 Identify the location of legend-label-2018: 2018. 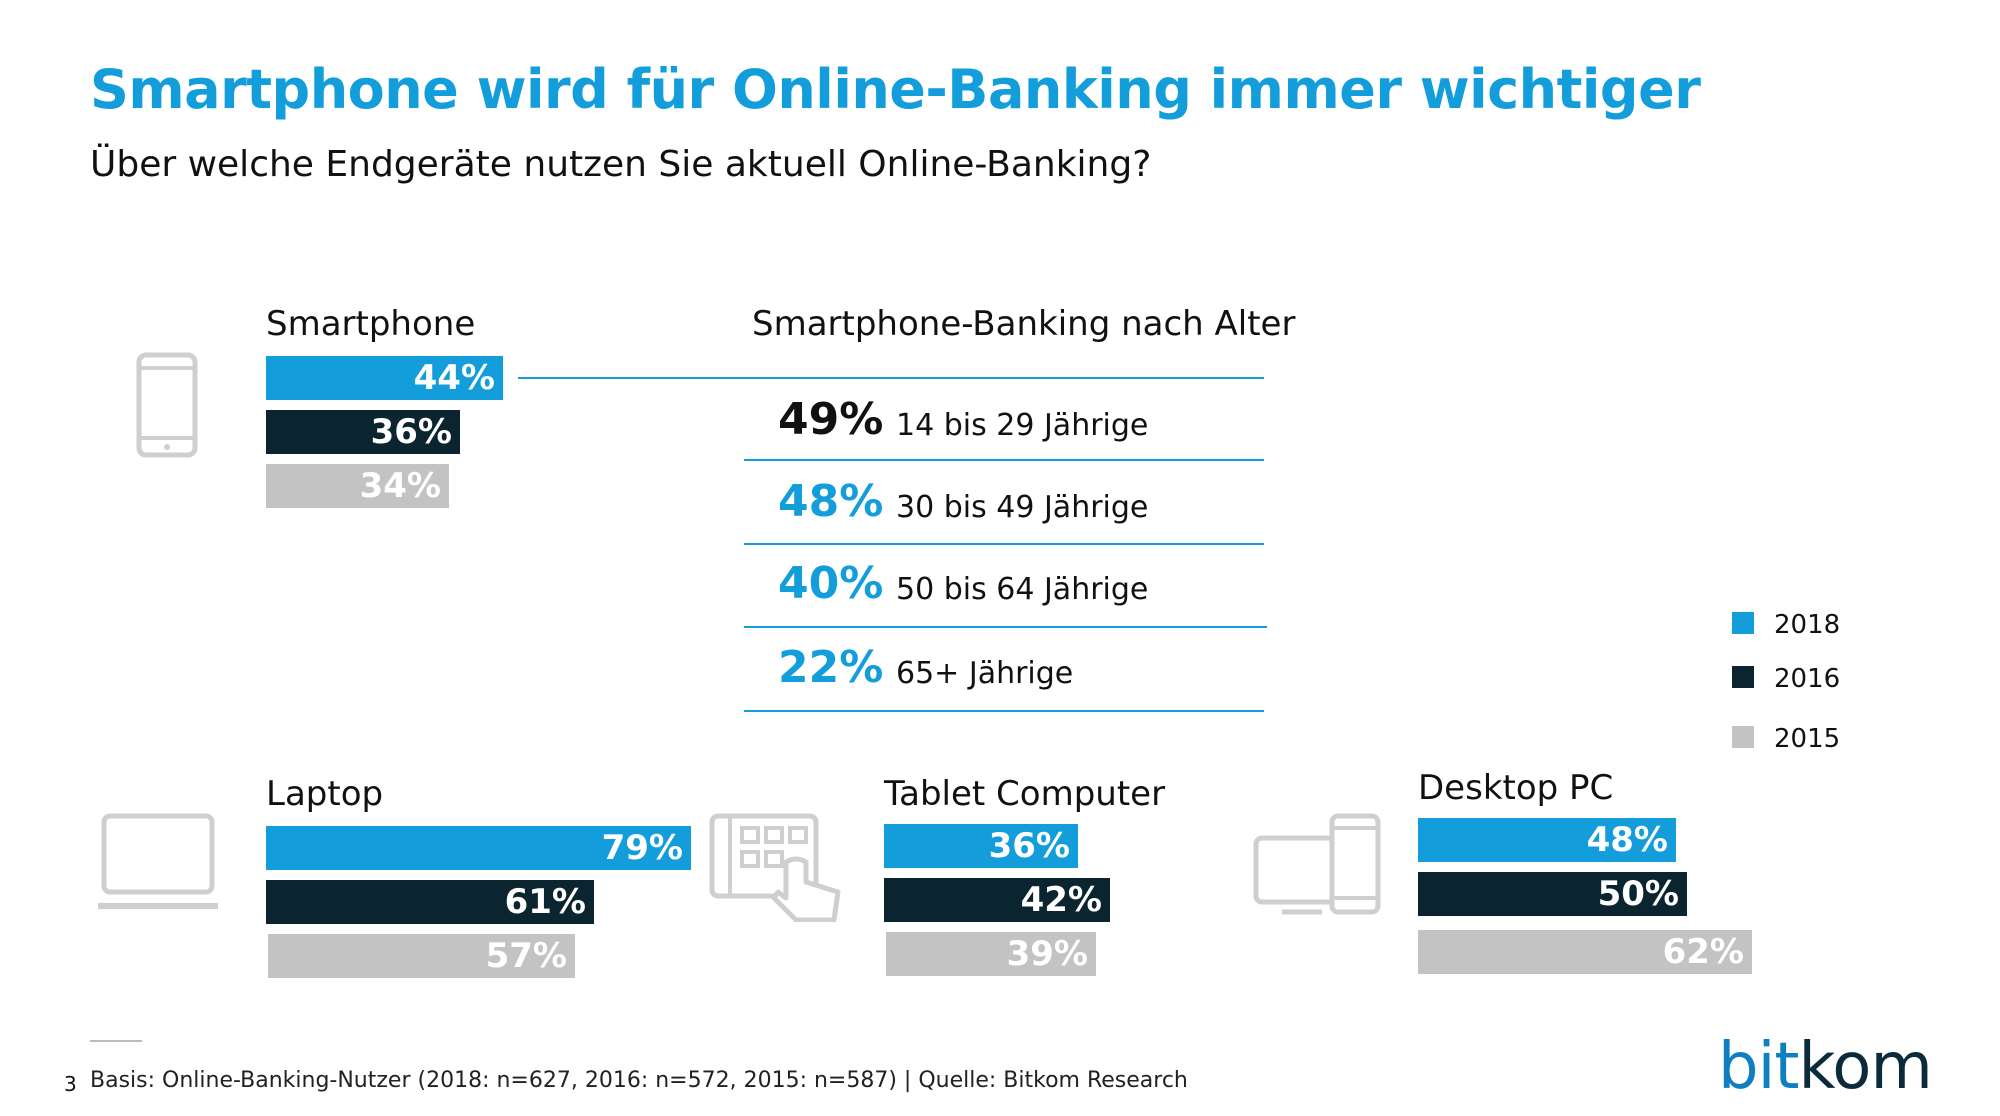
(1807, 625).